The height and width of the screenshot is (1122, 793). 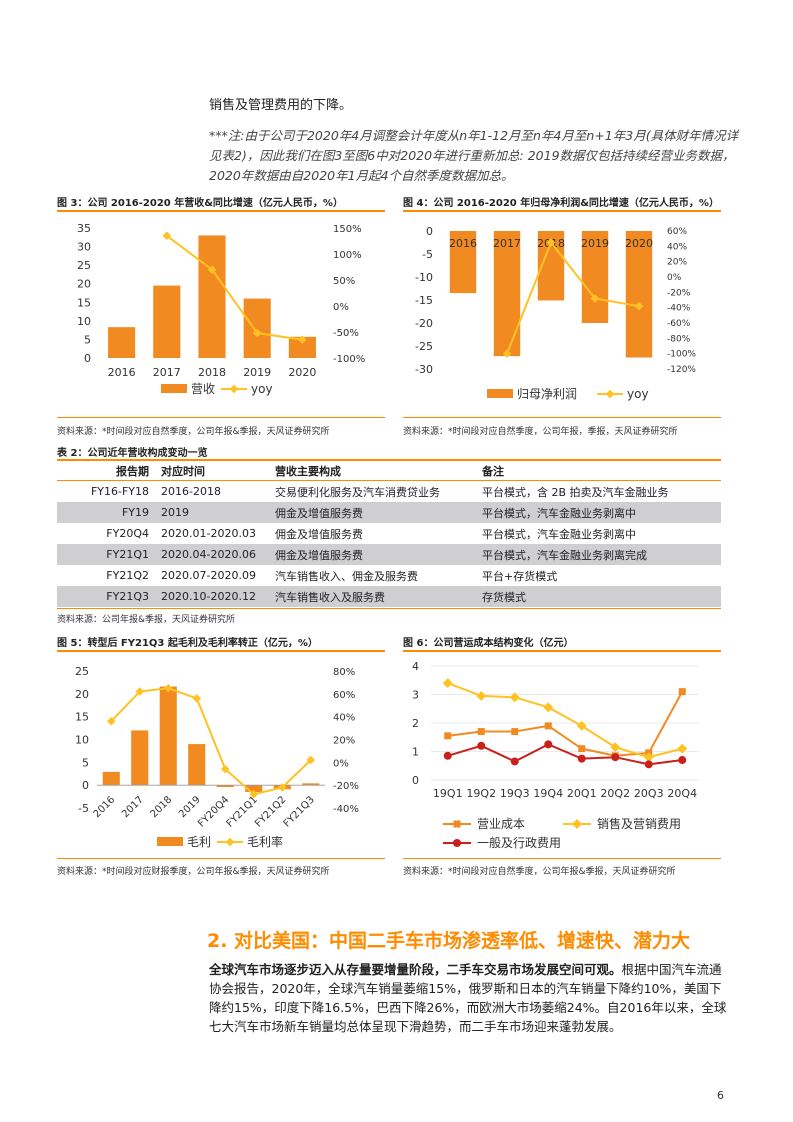 I want to click on legend-label: 营业成本, so click(x=501, y=824).